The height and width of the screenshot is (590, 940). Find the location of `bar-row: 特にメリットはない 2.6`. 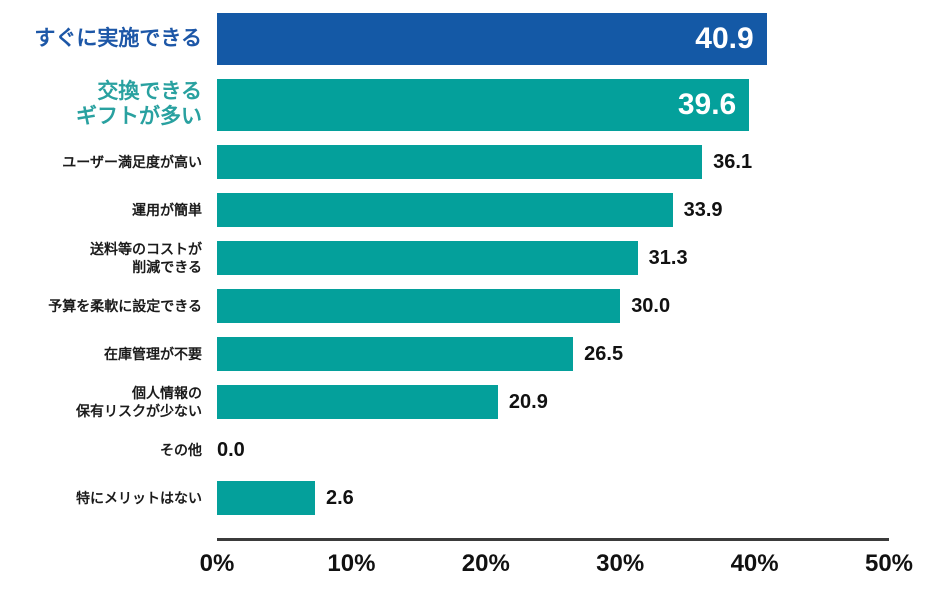

bar-row: 特にメリットはない 2.6 is located at coordinates (470, 498).